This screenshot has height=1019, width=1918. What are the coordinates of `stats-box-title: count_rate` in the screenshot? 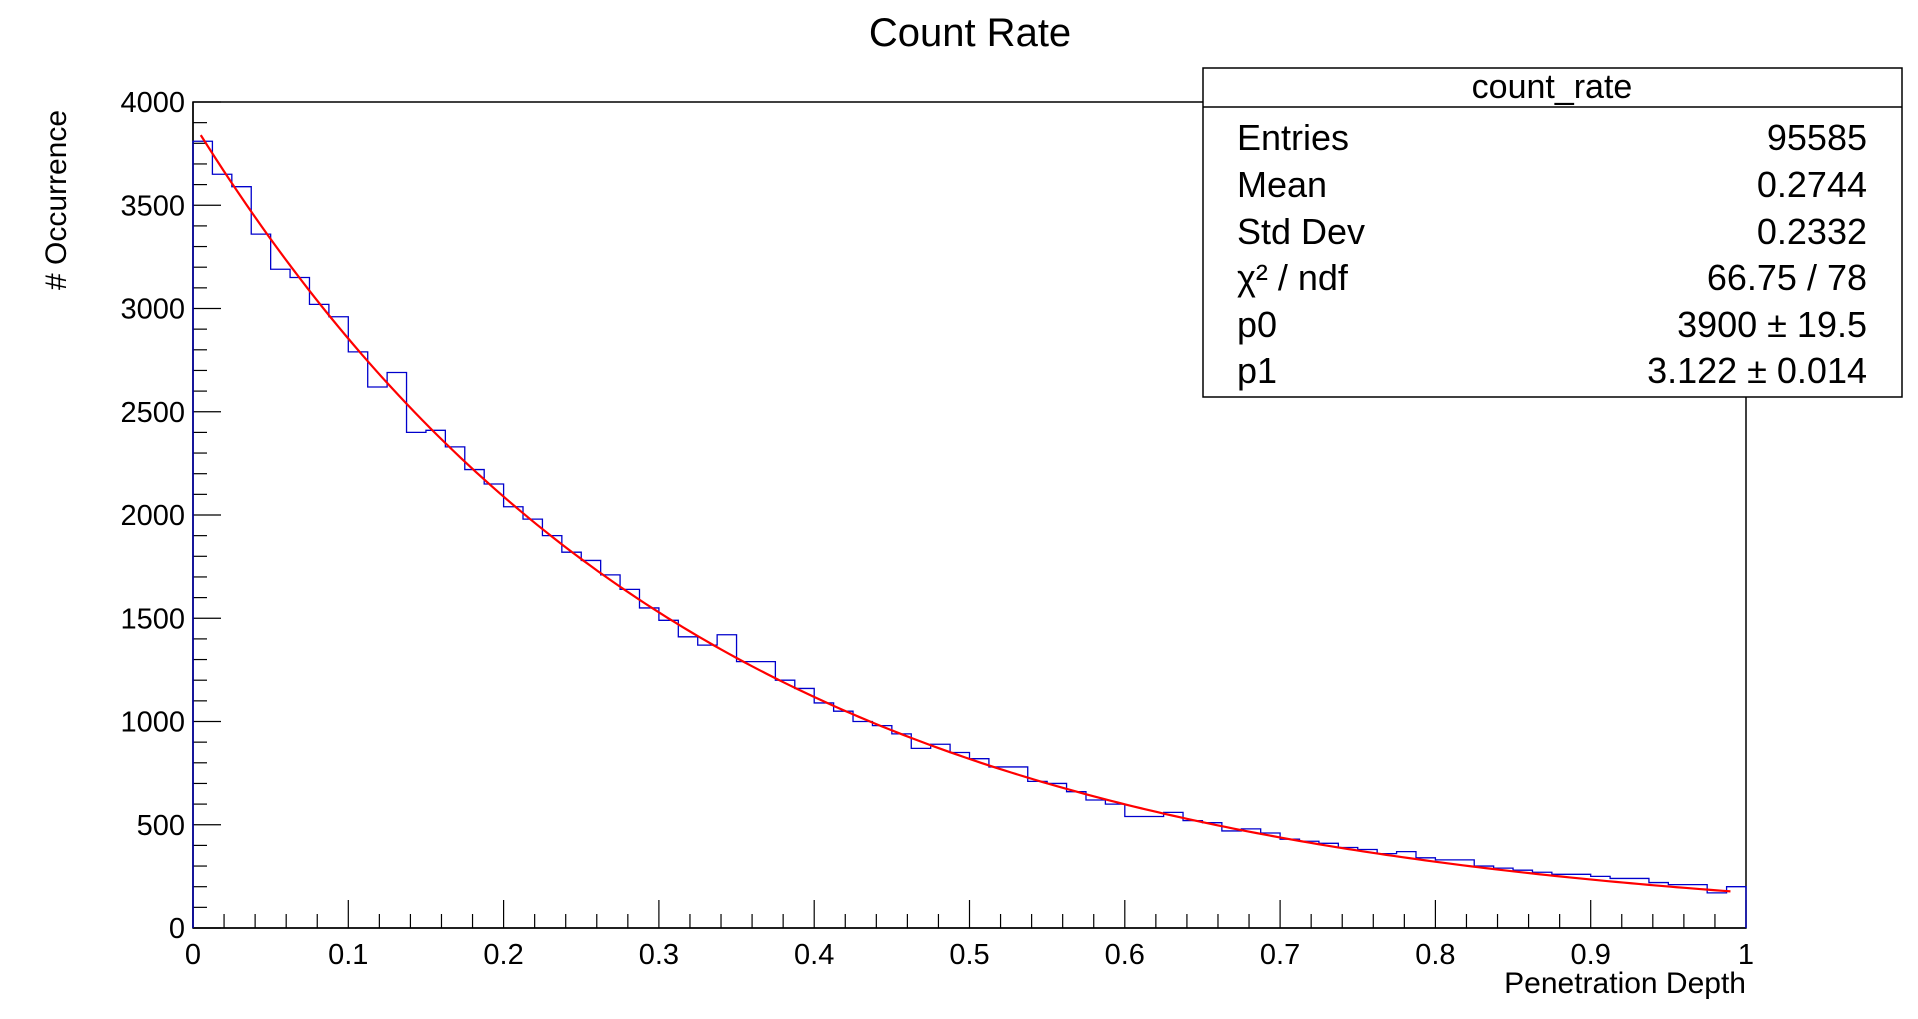 It's located at (1552, 87).